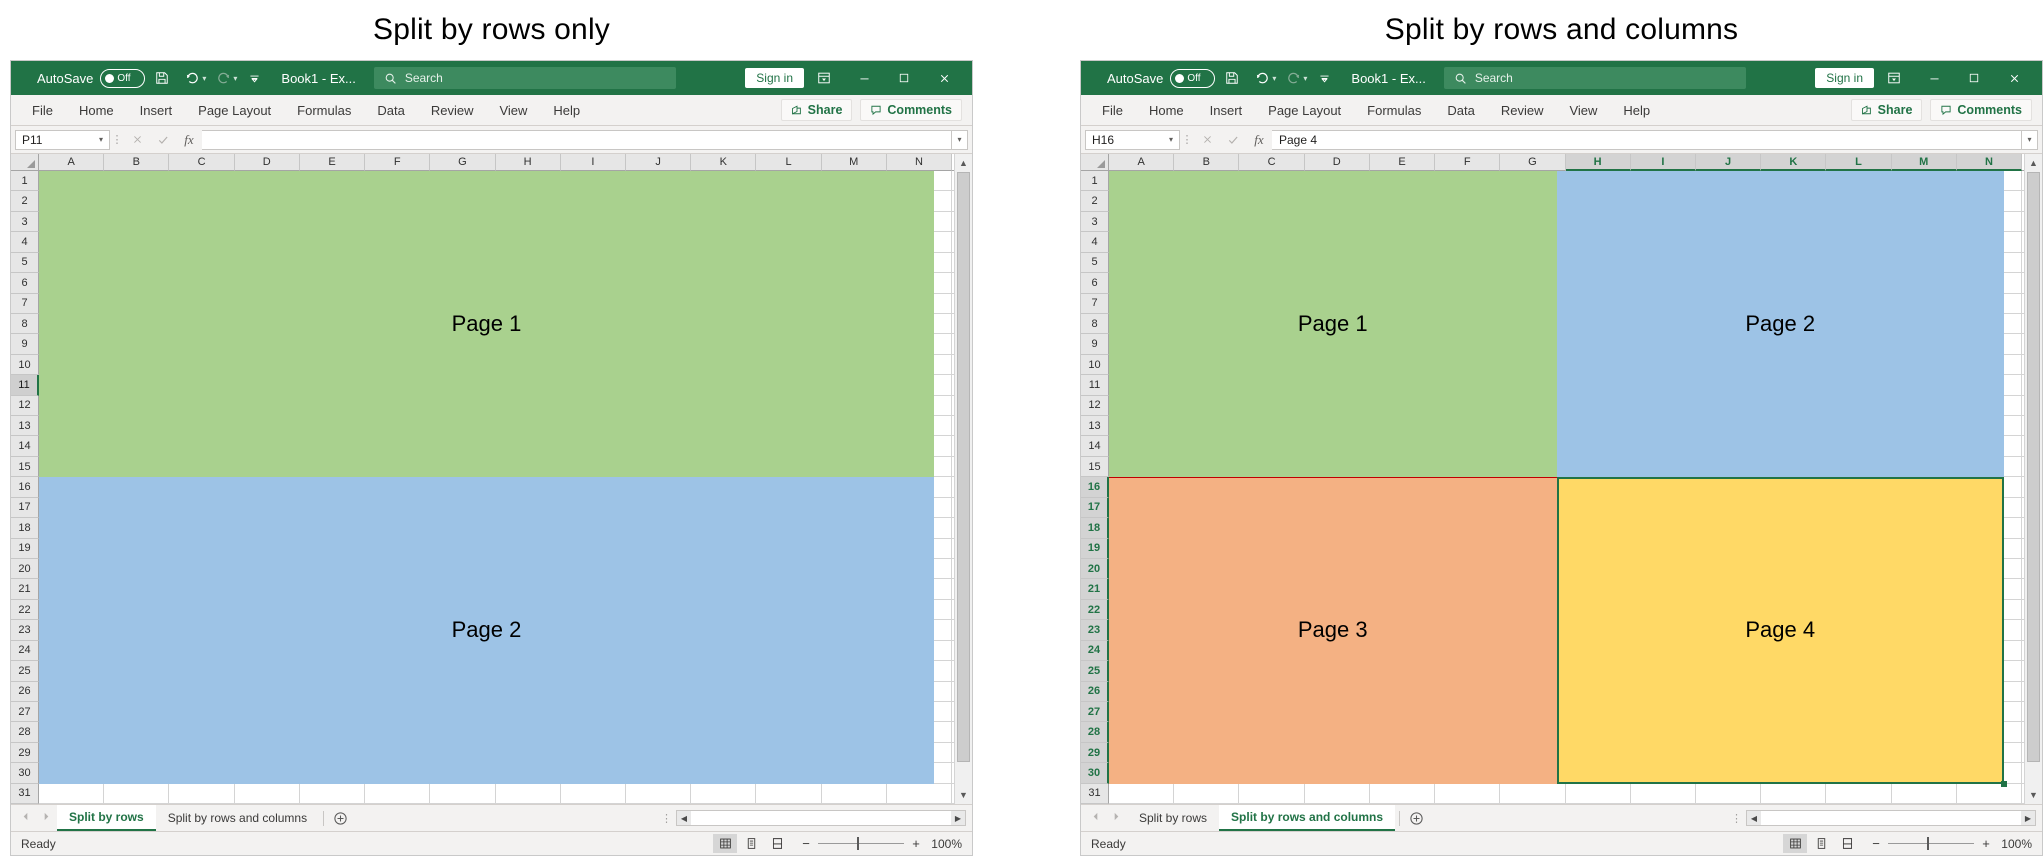 The height and width of the screenshot is (860, 2043). What do you see at coordinates (963, 467) in the screenshot?
I see `vertical-scroll-thumb` at bounding box center [963, 467].